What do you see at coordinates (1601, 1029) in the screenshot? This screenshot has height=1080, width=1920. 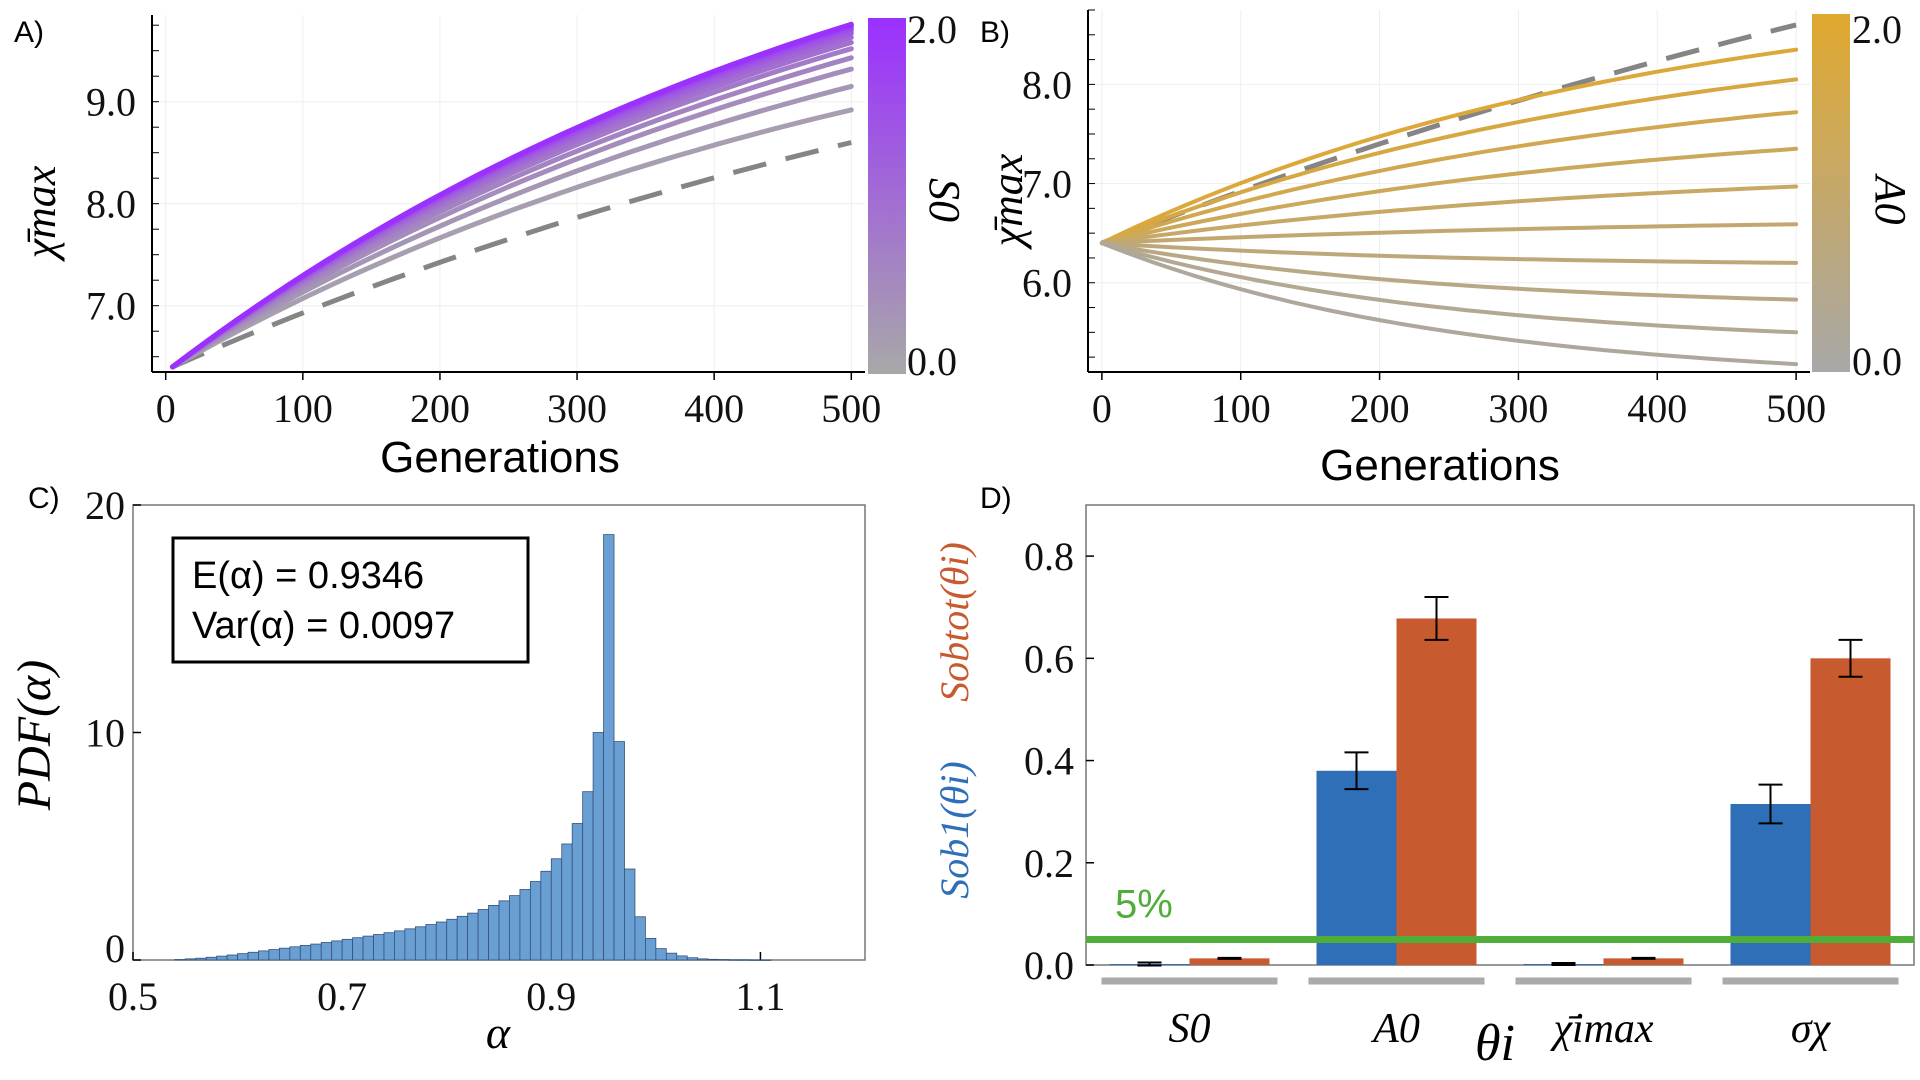 I see `category-label: χ̄imax` at bounding box center [1601, 1029].